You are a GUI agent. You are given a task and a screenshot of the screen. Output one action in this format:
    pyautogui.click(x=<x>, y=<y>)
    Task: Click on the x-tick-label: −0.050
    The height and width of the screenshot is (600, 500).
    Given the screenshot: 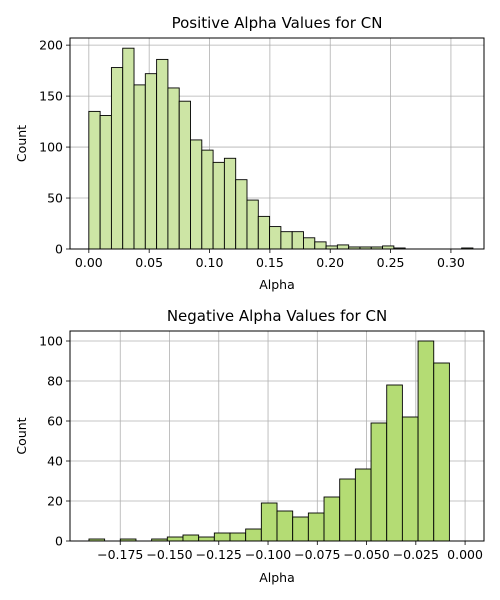 What is the action you would take?
    pyautogui.click(x=366, y=554)
    